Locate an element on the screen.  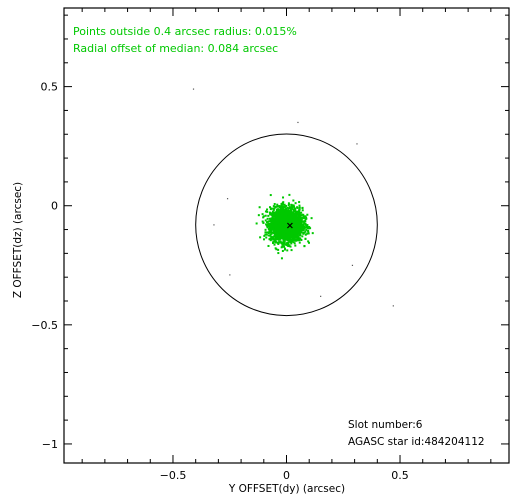
agasc-star-id-label: AGASC star id:484204112 is located at coordinates (416, 442).